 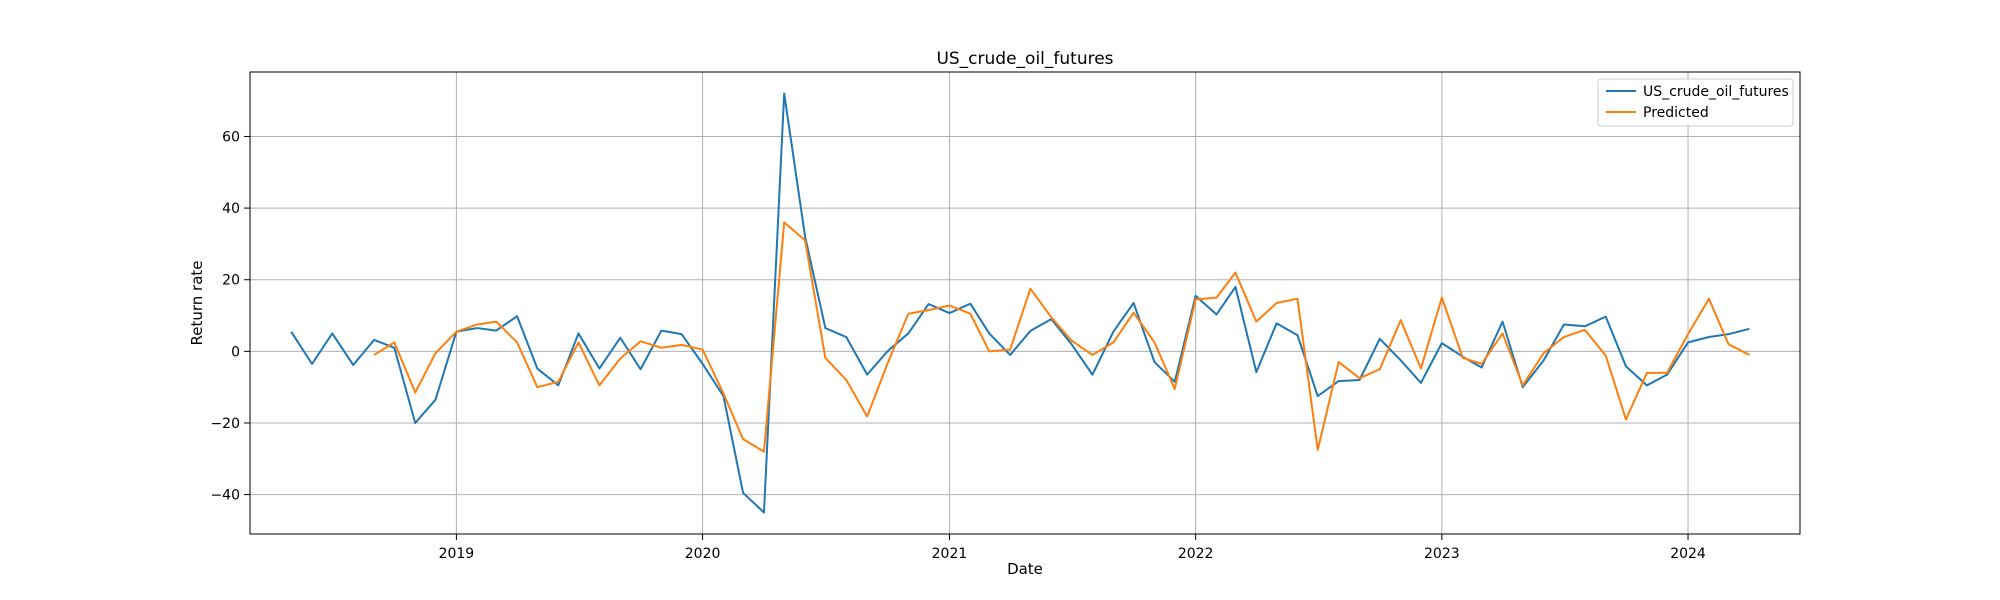 What do you see at coordinates (1025, 569) in the screenshot?
I see `x-axis-label: Date` at bounding box center [1025, 569].